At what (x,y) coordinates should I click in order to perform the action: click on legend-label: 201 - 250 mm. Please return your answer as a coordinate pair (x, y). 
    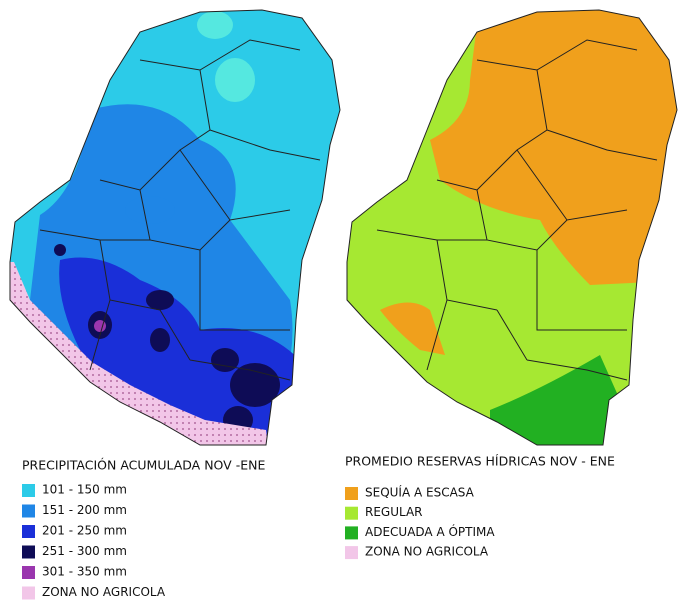
    Looking at the image, I should click on (84, 531).